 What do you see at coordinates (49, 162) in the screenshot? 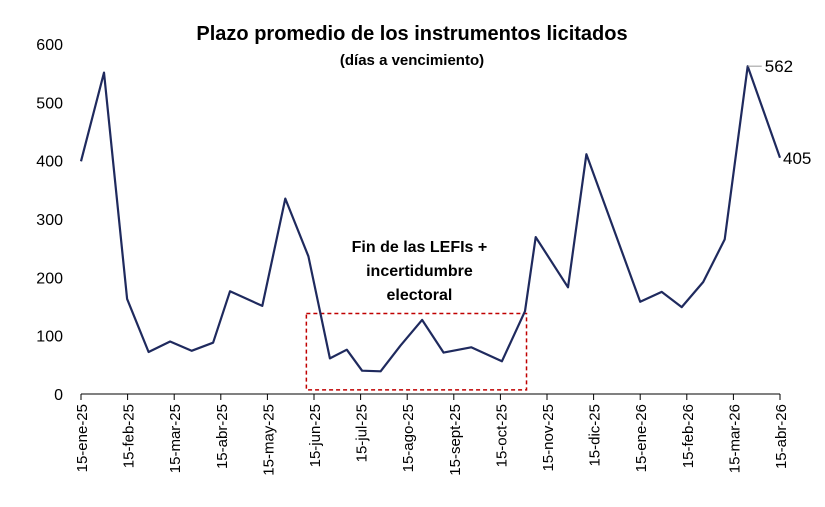
I see `y-tick-label: 400` at bounding box center [49, 162].